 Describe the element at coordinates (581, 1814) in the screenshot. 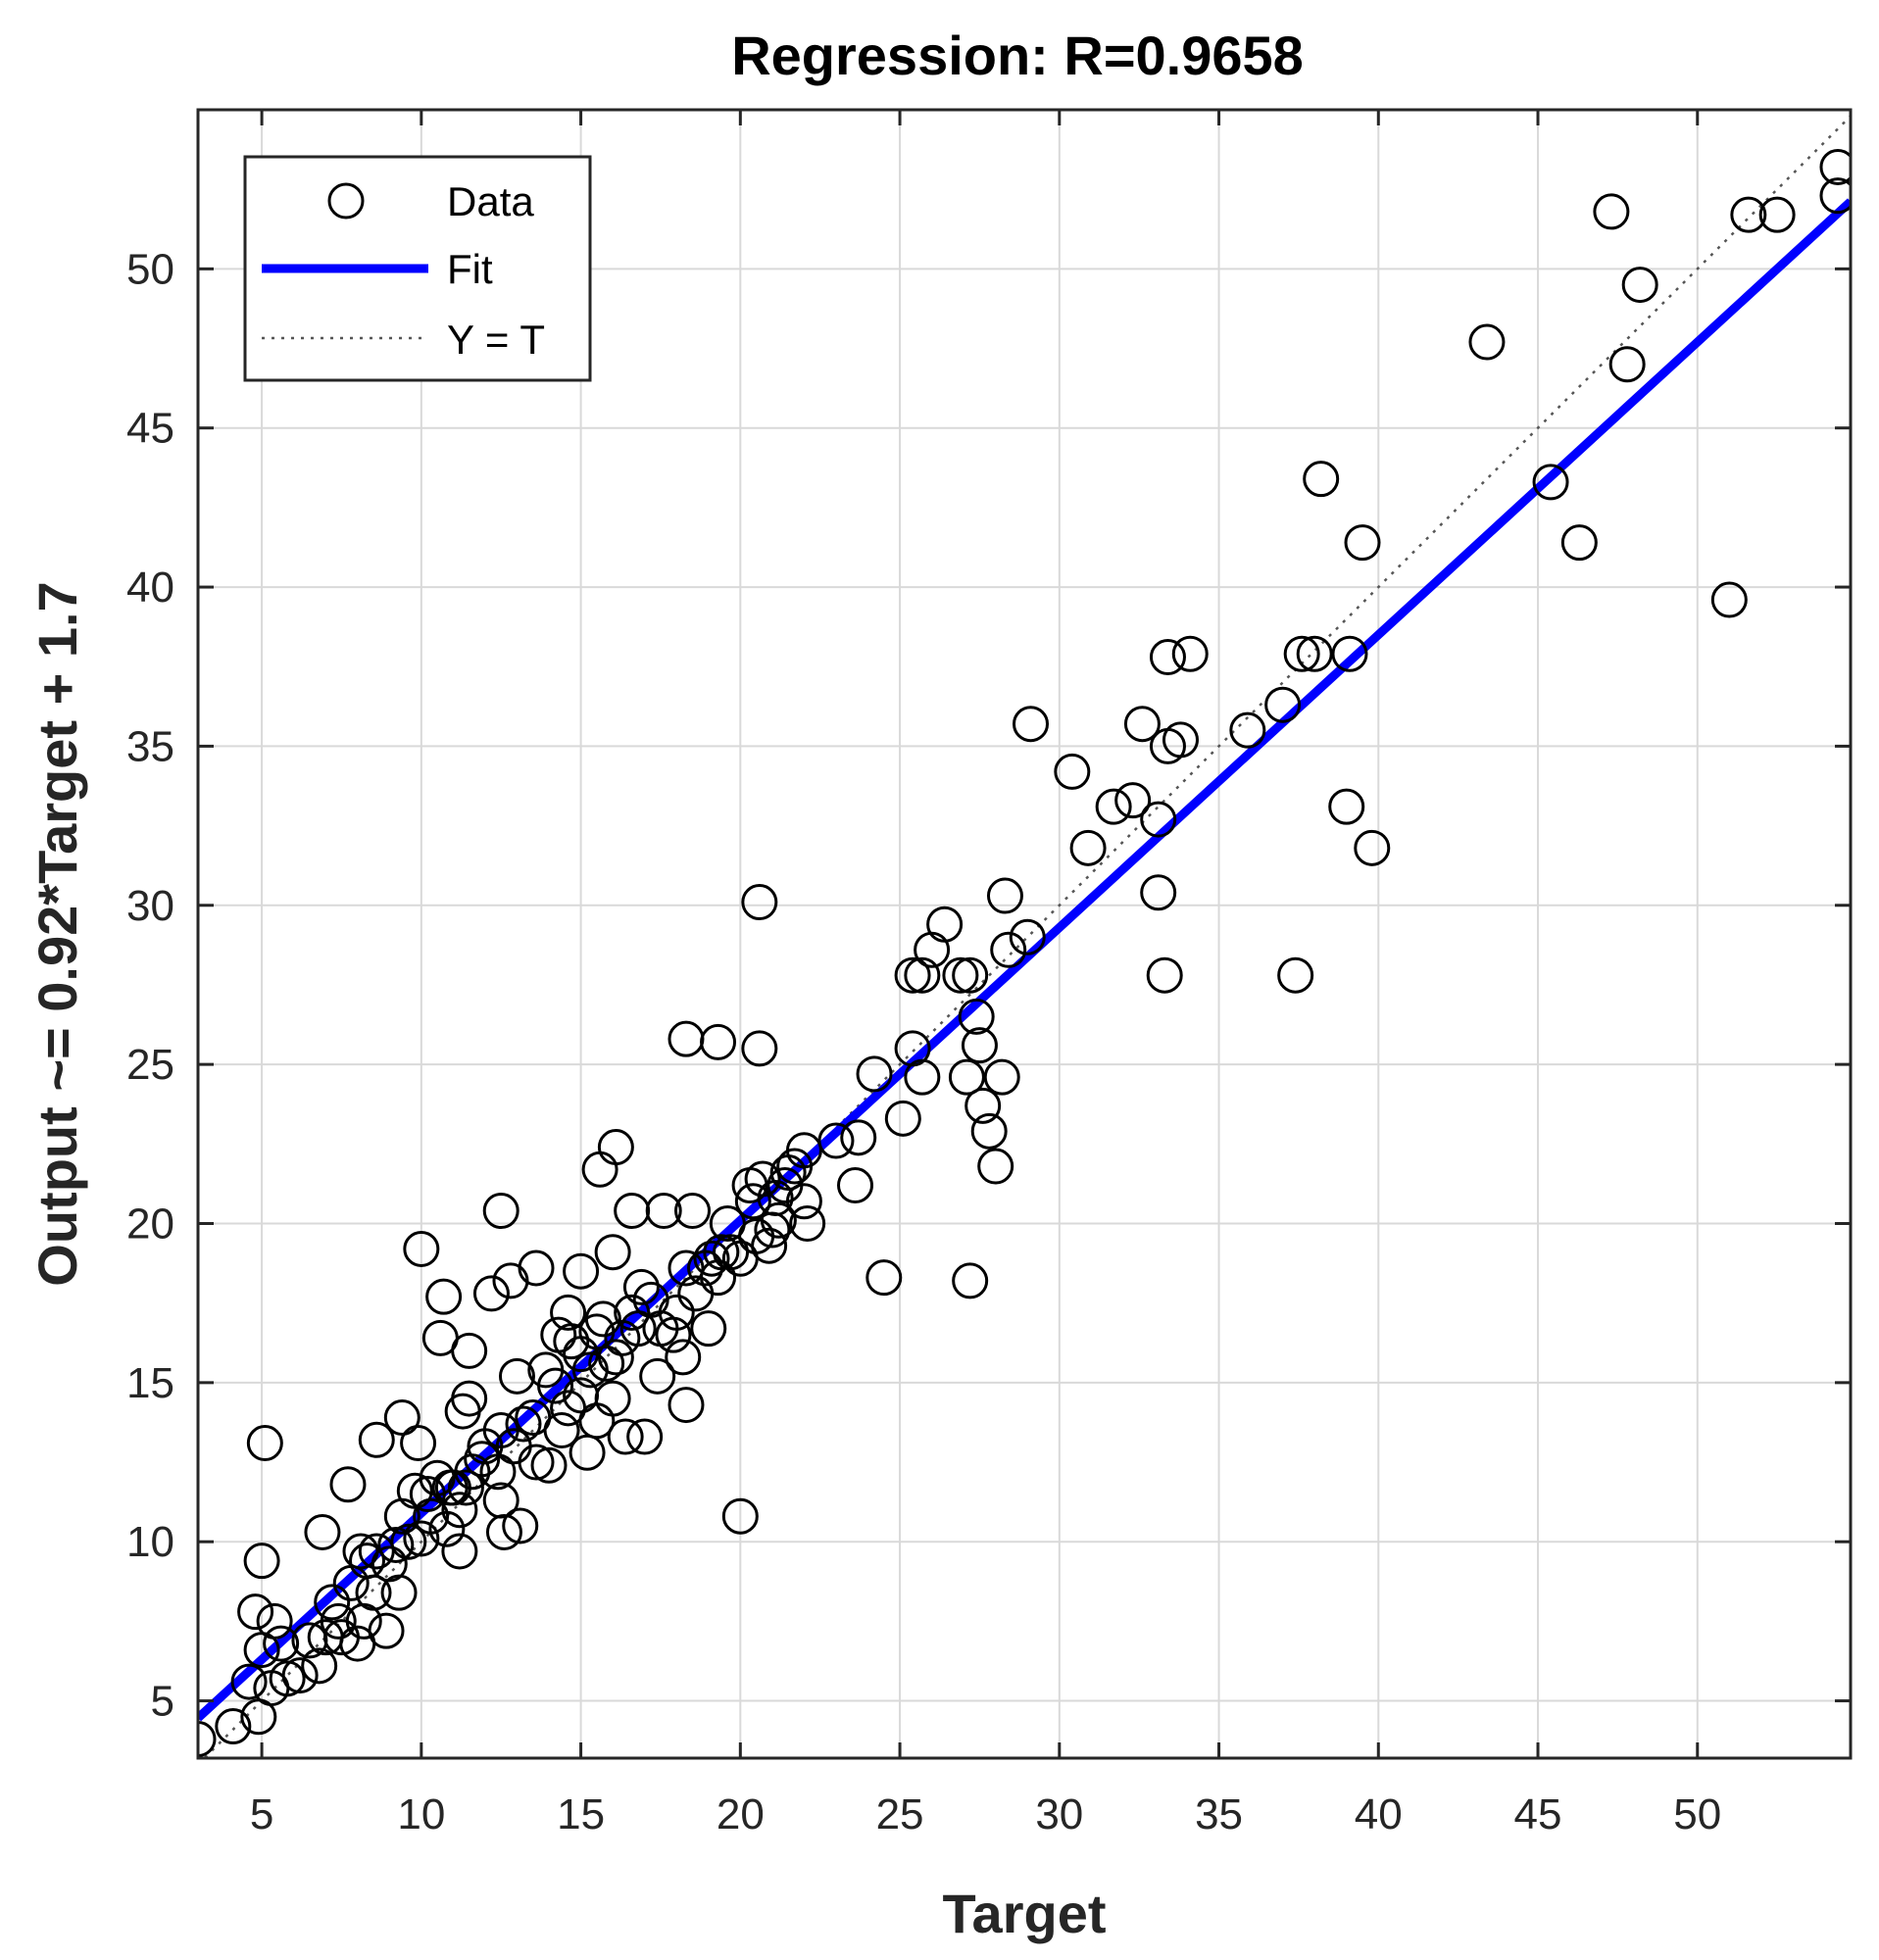

I see `x-tick-label: 15` at that location.